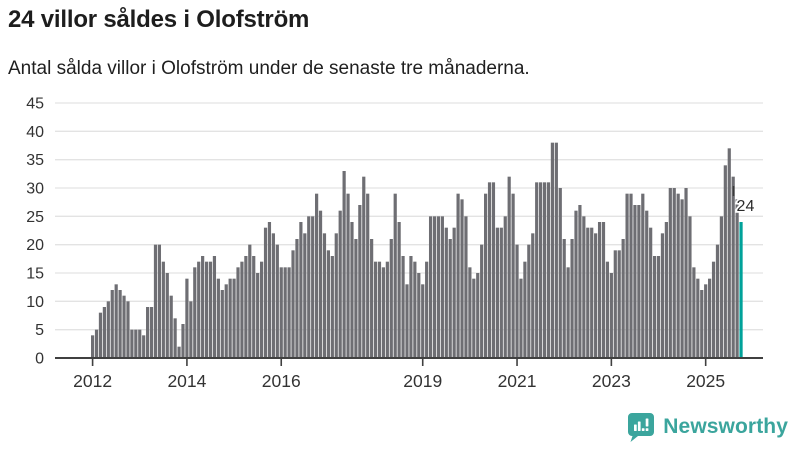  Describe the element at coordinates (39, 330) in the screenshot. I see `y-tick-label: 5` at that location.